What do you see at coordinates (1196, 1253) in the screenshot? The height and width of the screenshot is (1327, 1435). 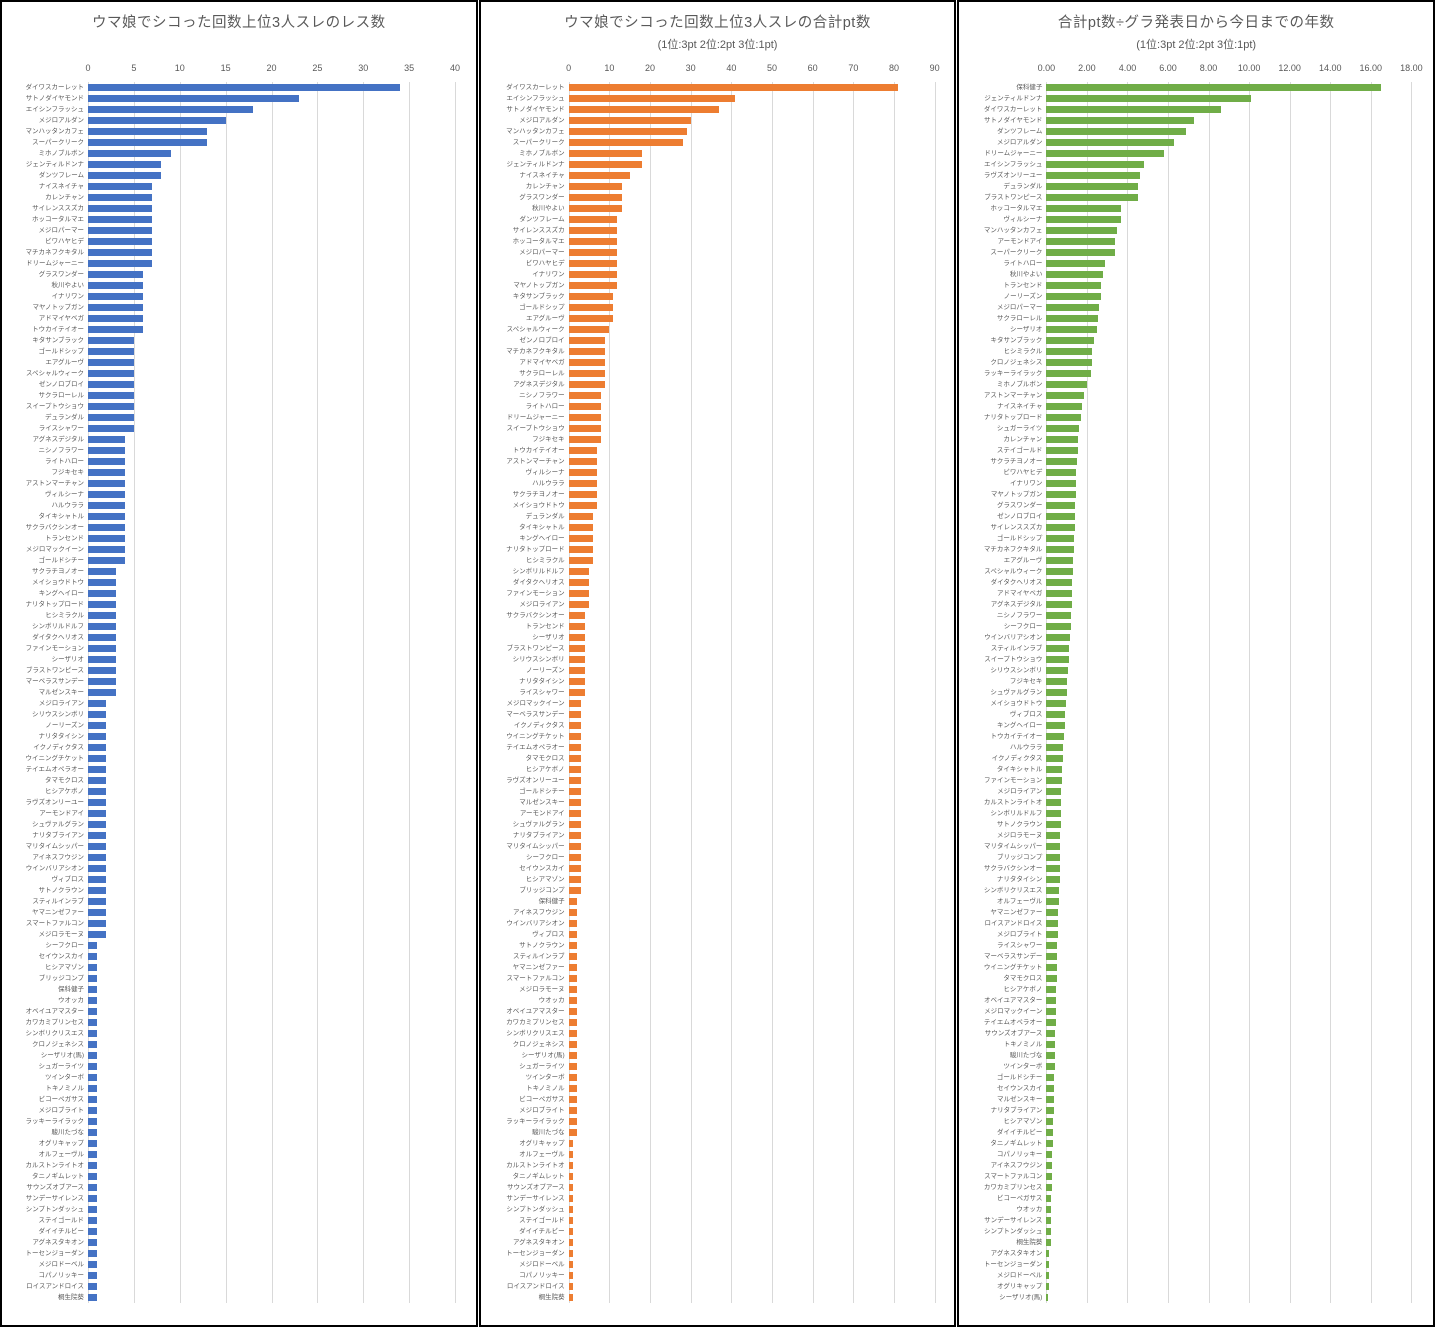 I see `bar-row: アグネスタキオン` at bounding box center [1196, 1253].